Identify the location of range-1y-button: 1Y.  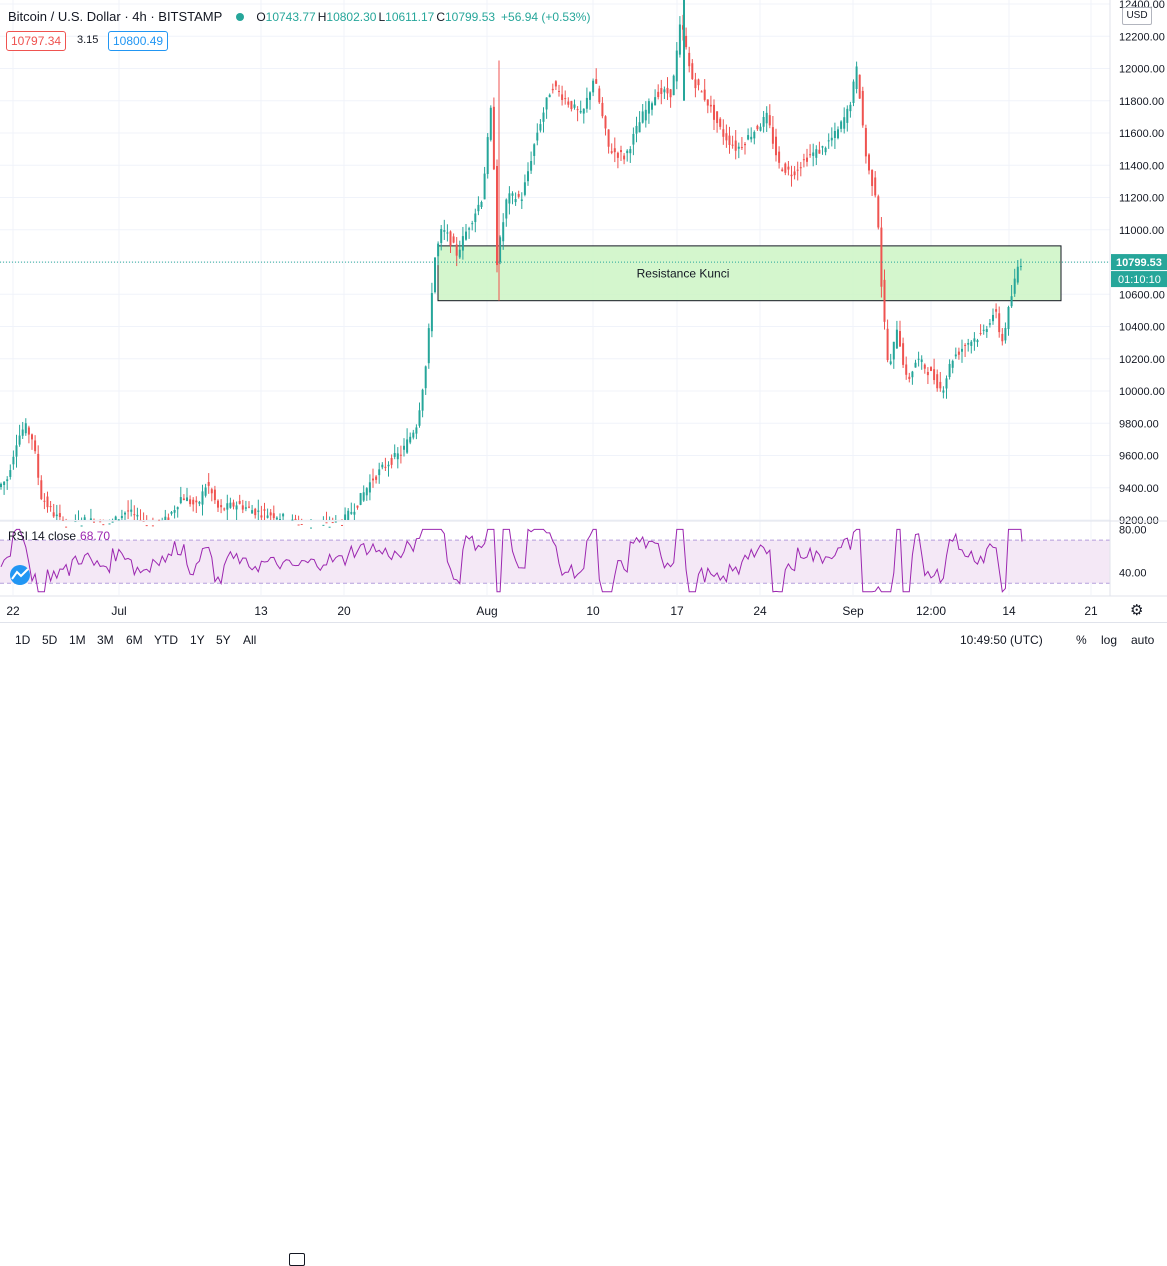
(197, 640).